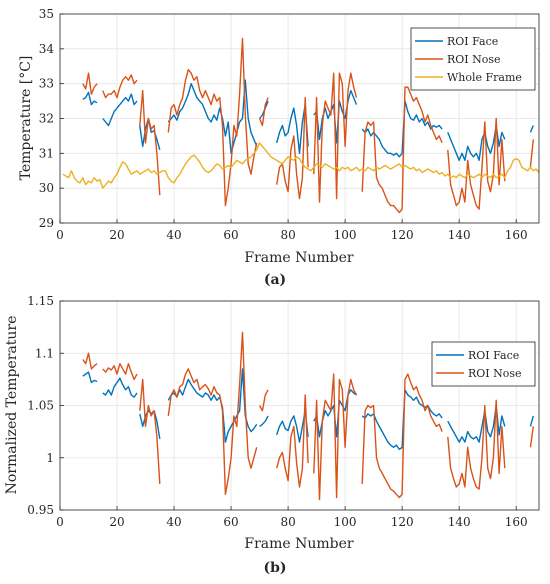 This screenshot has width=550, height=584. What do you see at coordinates (40, 301) in the screenshot?
I see `y-tick-label: 1.15` at bounding box center [40, 301].